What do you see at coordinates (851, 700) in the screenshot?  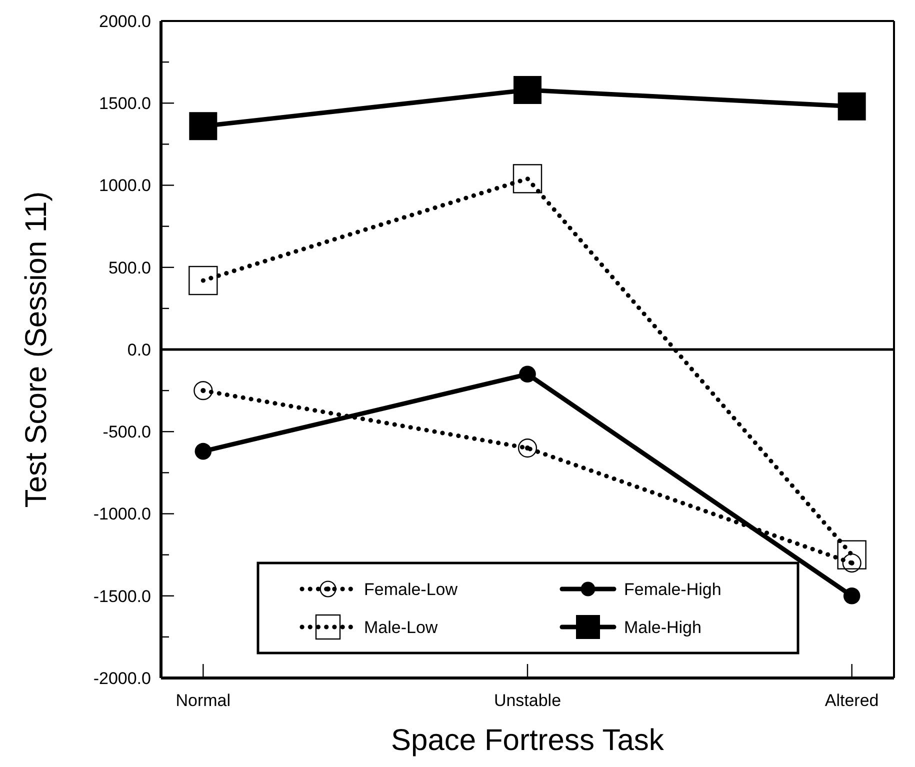 I see `x-tick-label: Altered` at bounding box center [851, 700].